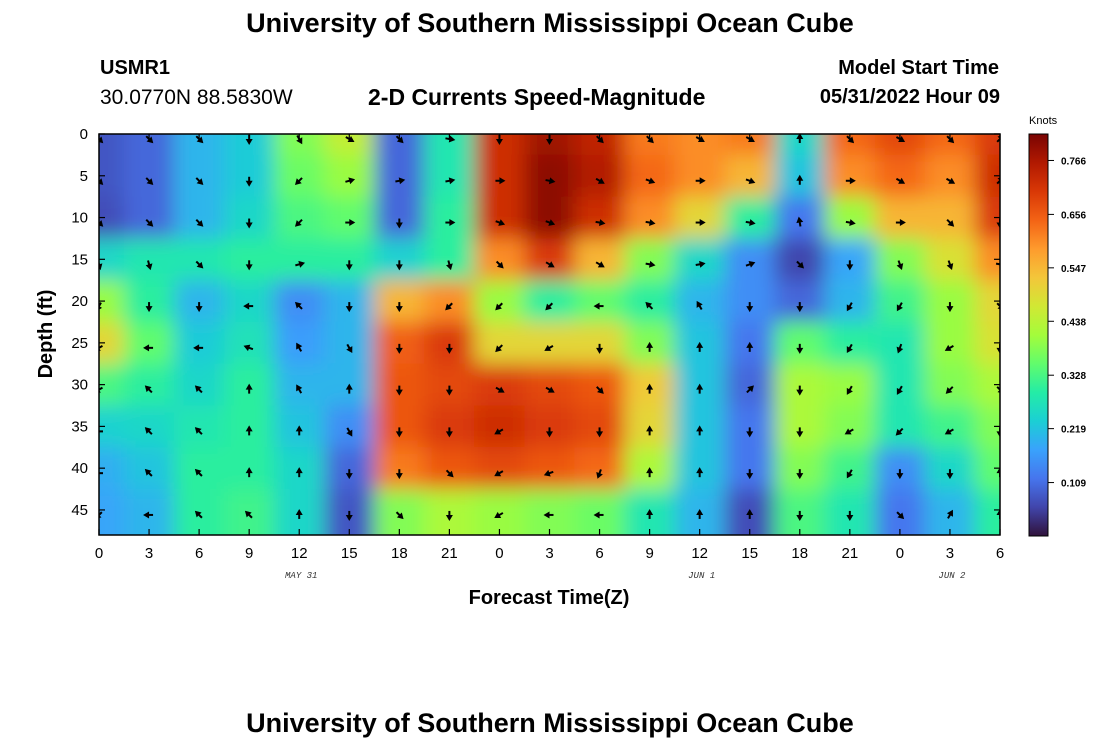  Describe the element at coordinates (900, 553) in the screenshot. I see `x-tick-label: 0` at that location.